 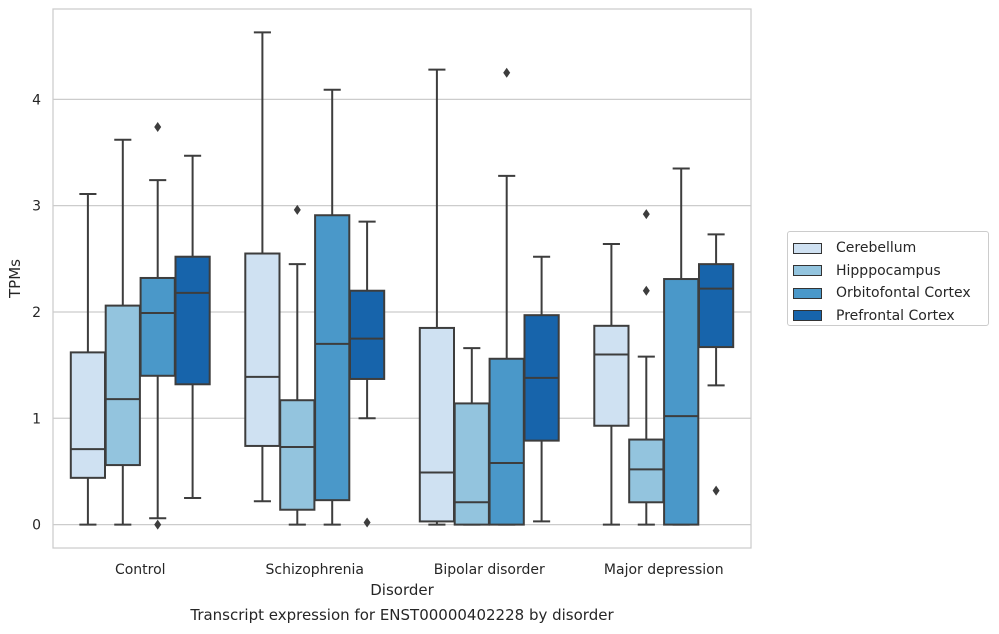 I want to click on legend-item: Cerebellum, so click(x=890, y=248).